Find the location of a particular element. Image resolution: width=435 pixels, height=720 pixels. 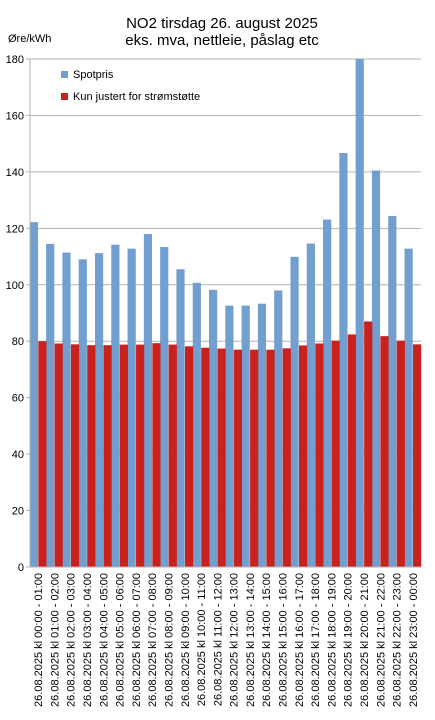

y-tick-label: 60 is located at coordinates (18, 399).